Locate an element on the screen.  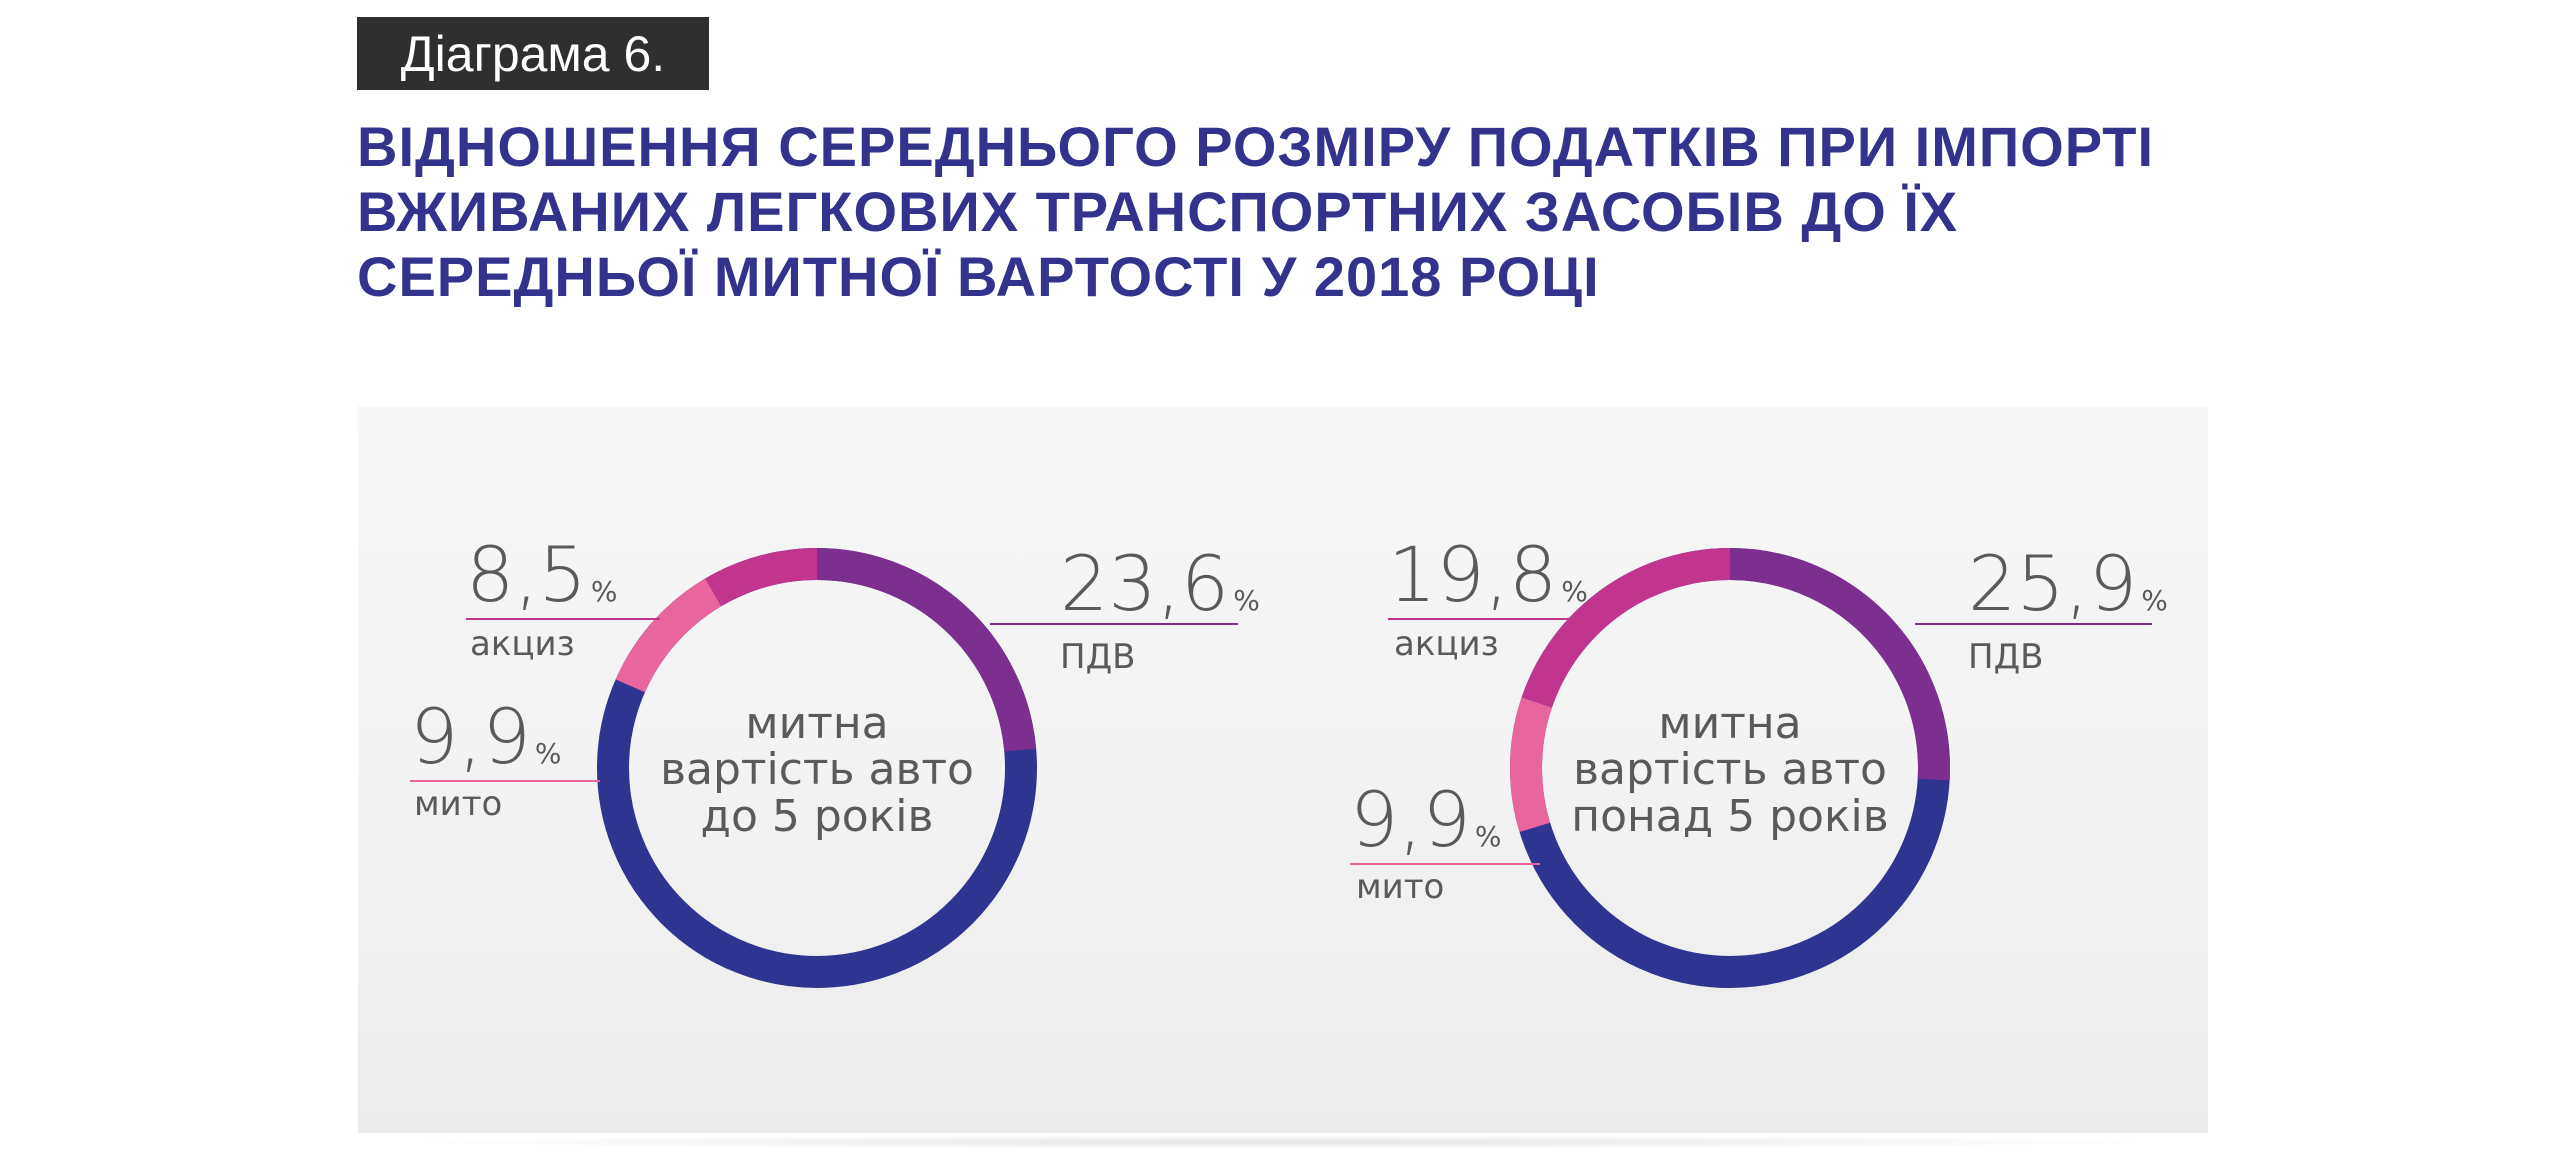
chart-title-line: СЕРЕДНЬОЇ МИТНОЇ ВАРТОСТІ У 2018 РОЦІ is located at coordinates (978, 276).